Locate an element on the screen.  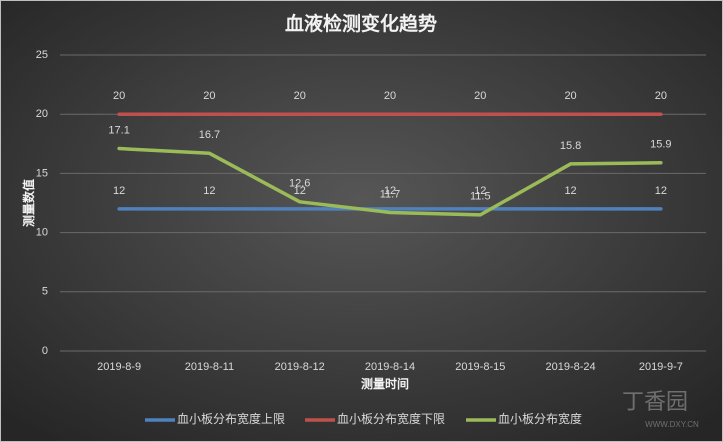
series-line is located at coordinates (390, 181).